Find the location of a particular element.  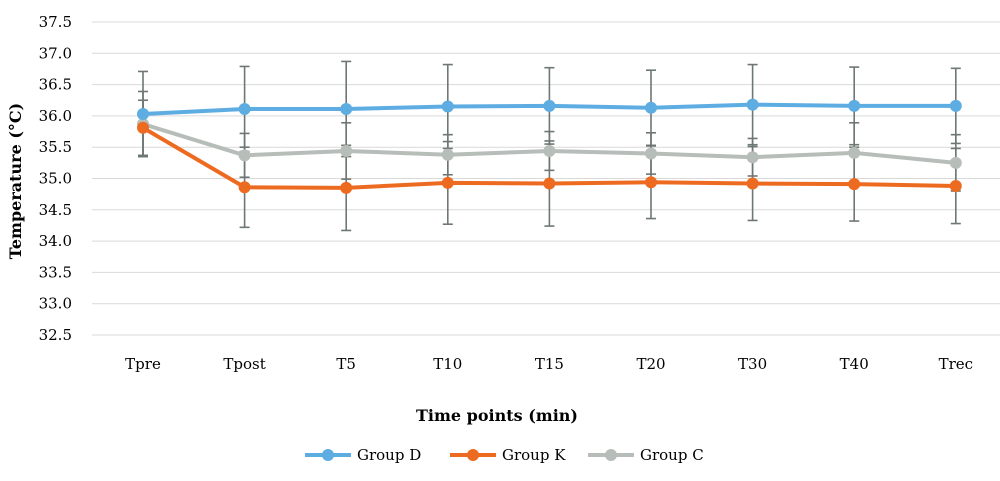

y-tick-label: 32.5 is located at coordinates (55, 335).